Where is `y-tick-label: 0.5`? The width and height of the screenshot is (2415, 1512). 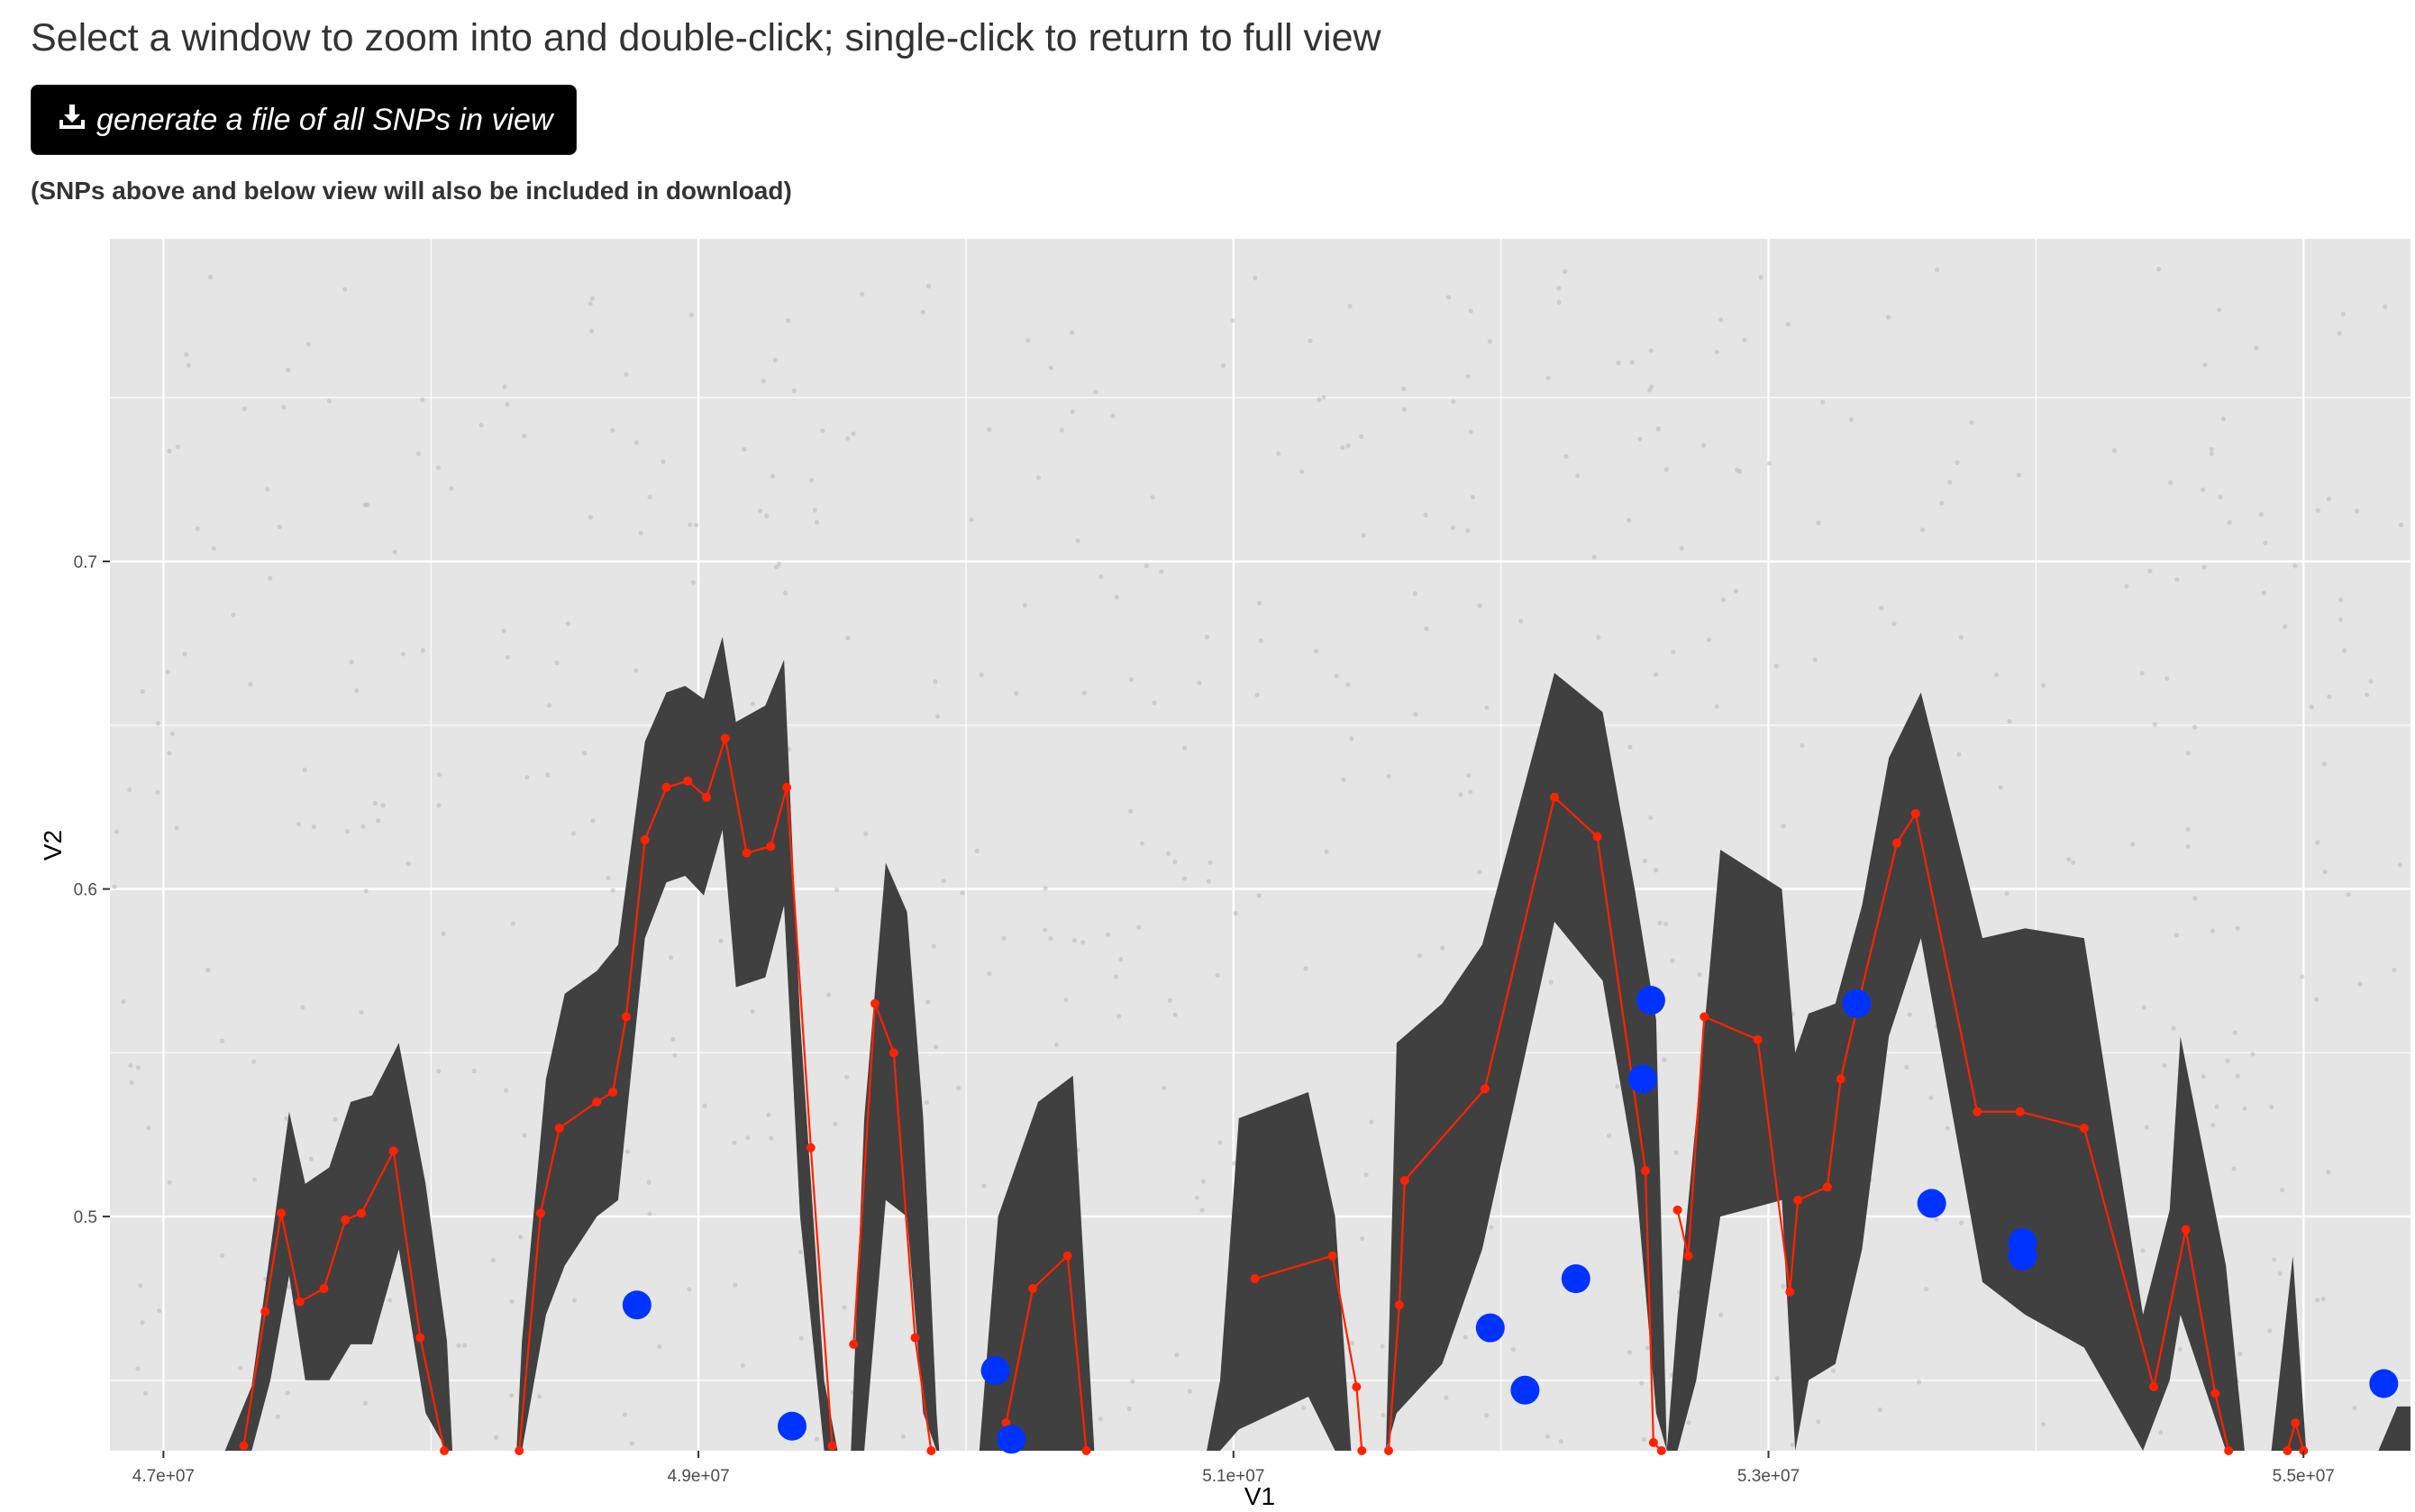 y-tick-label: 0.5 is located at coordinates (85, 1217).